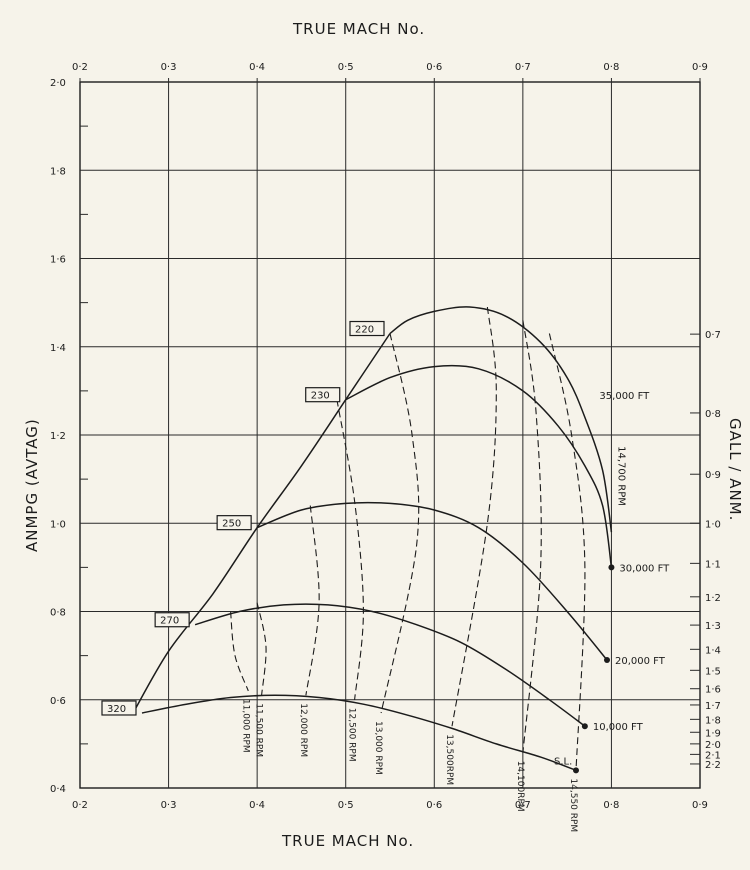 The image size is (750, 870). What do you see at coordinates (713, 755) in the screenshot?
I see `y2-tick-label: 2·1` at bounding box center [713, 755].